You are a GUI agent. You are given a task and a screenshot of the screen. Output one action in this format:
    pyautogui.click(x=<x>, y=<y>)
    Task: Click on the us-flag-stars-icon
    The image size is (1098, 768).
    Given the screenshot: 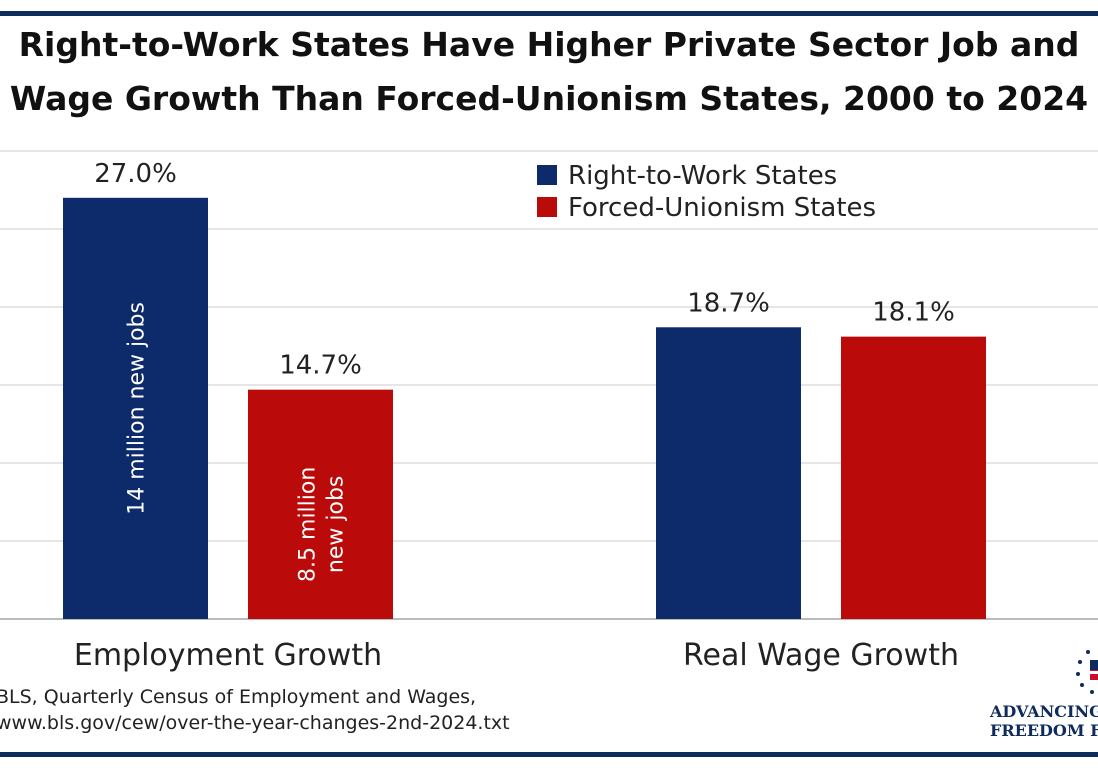 What is the action you would take?
    pyautogui.click(x=1087, y=672)
    